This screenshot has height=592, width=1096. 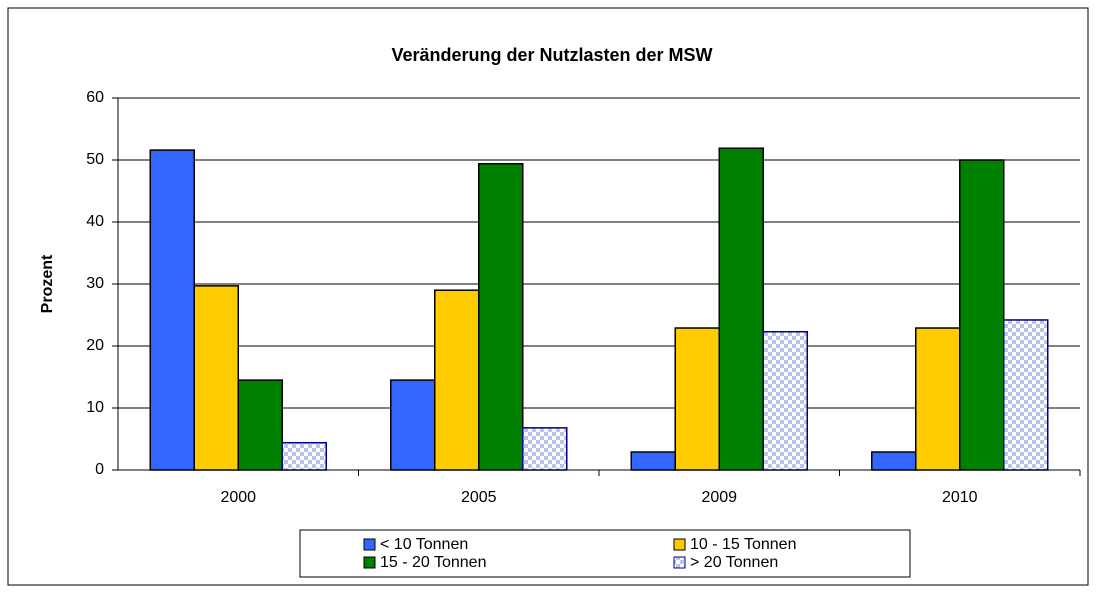 What do you see at coordinates (551, 55) in the screenshot?
I see `chart-title: Veränderung der Nutzlasten der MSW` at bounding box center [551, 55].